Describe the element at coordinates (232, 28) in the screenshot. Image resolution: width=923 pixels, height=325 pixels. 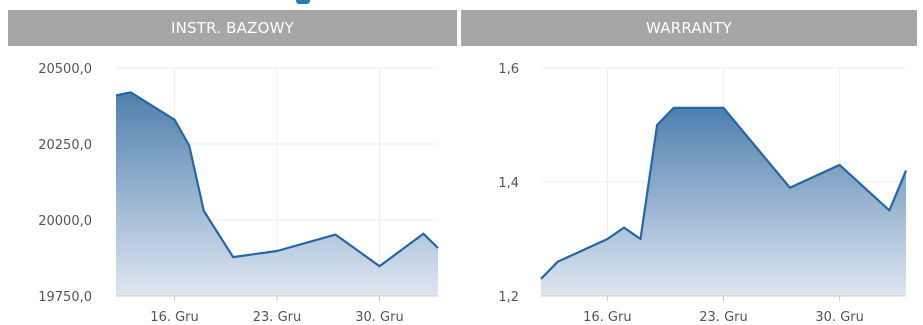
I see `tab-instr-bazowy: INSTR. BAZOWY` at that location.